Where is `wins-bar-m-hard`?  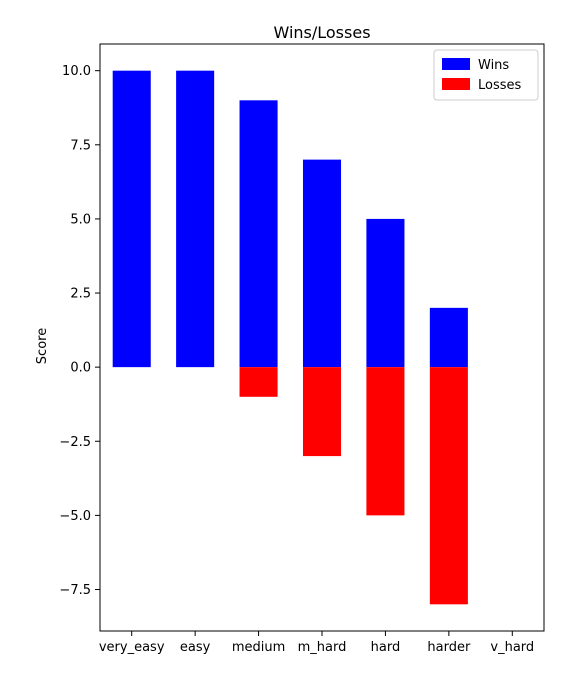 wins-bar-m-hard is located at coordinates (322, 263).